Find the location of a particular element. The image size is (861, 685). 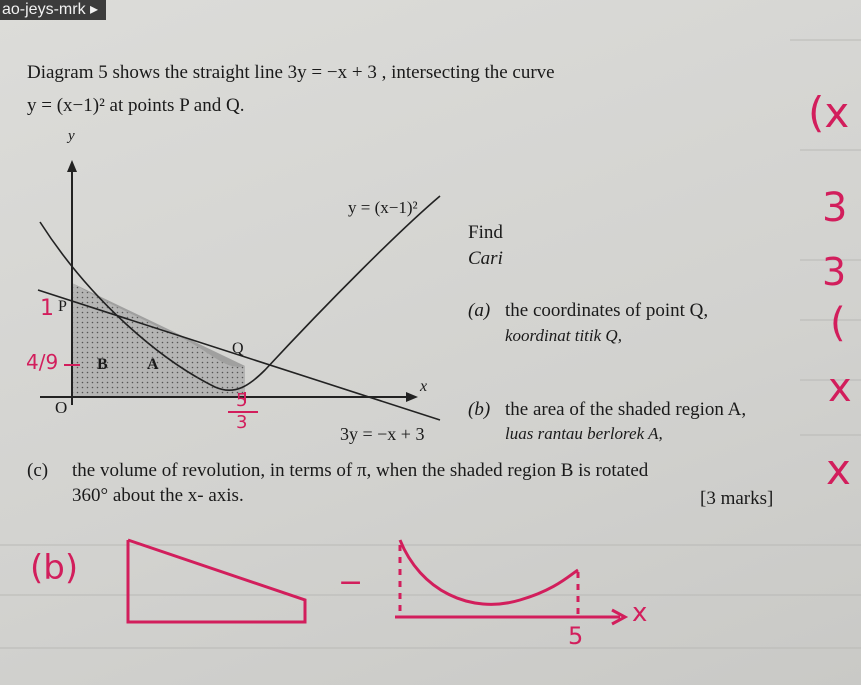

curve-label: y = (x−1)² is located at coordinates (383, 207).